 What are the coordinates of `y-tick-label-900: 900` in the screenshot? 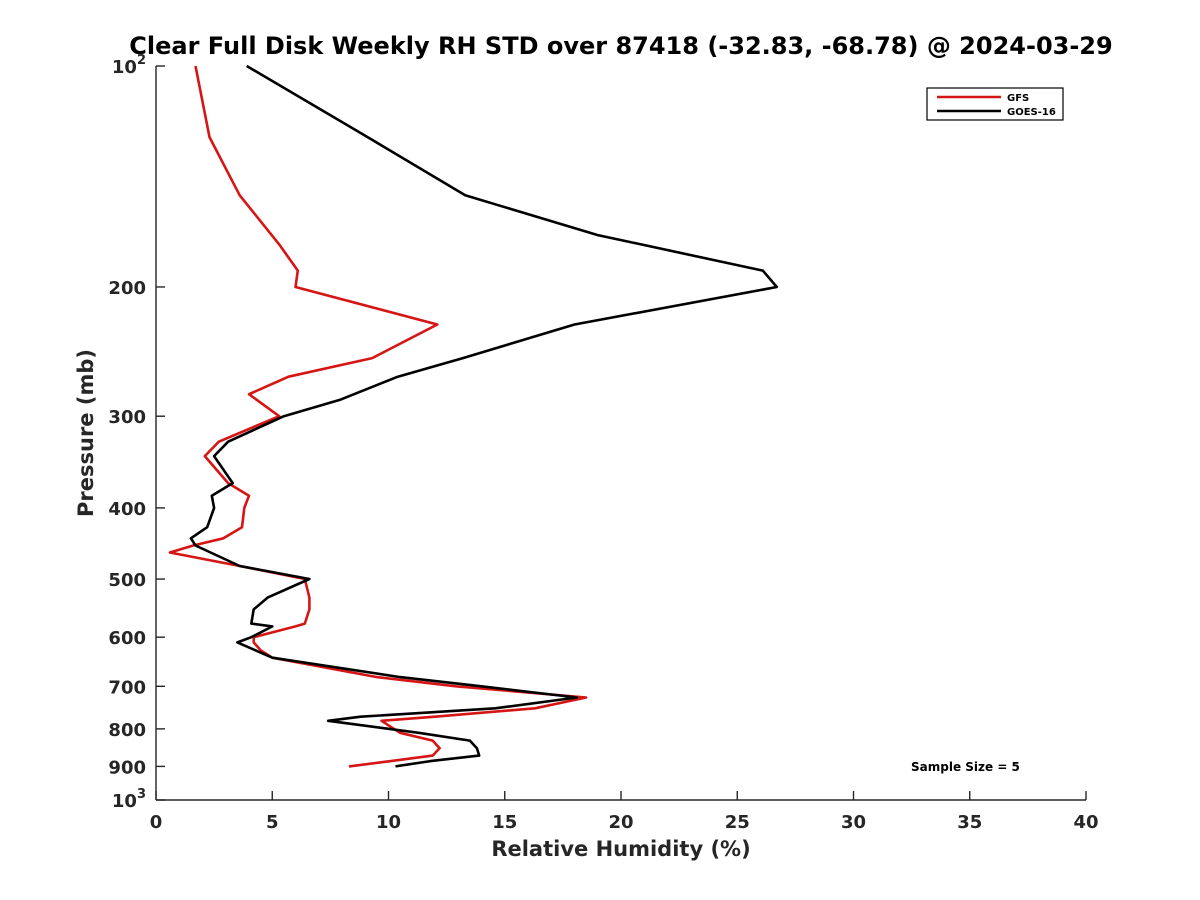 It's located at (127, 767).